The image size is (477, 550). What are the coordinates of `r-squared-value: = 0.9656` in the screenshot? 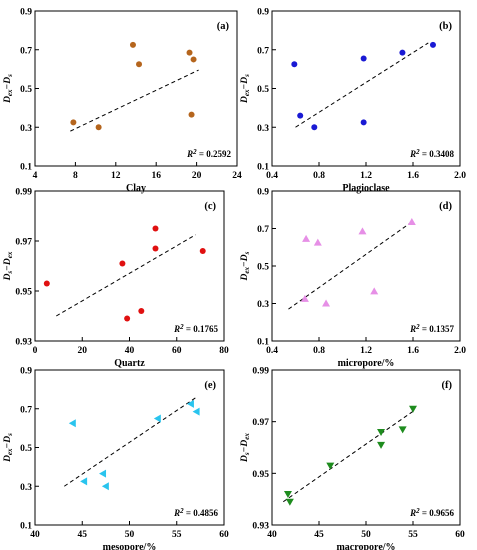 It's located at (437, 513).